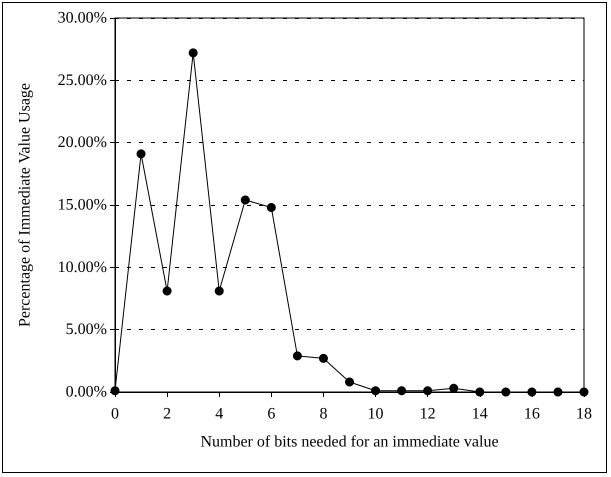 This screenshot has height=477, width=611. I want to click on x-tick-label: 16, so click(532, 414).